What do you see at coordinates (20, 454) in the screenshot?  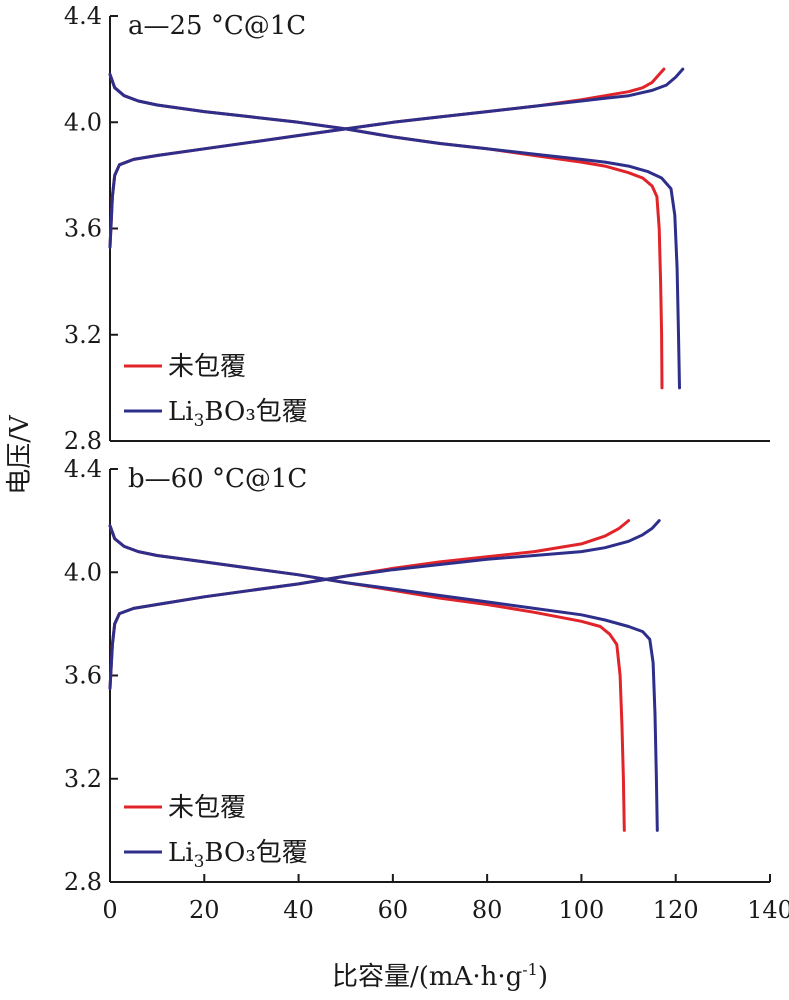 I see `y-axis-title: 电压/V` at bounding box center [20, 454].